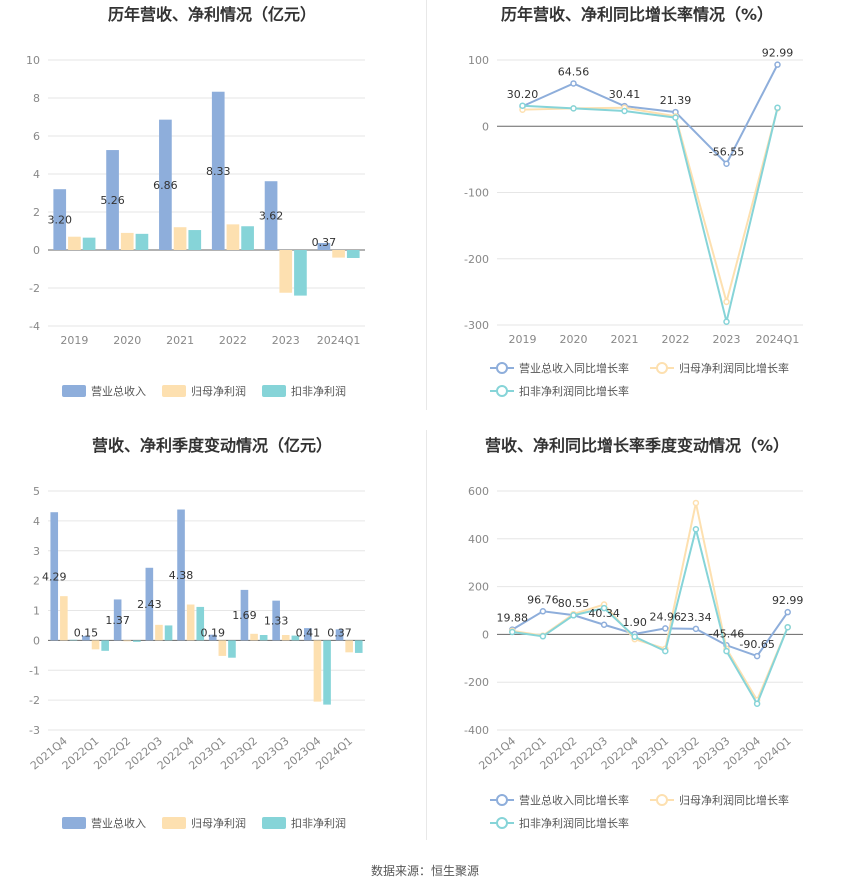 This screenshot has height=891, width=850. I want to click on data-label: 8.33, so click(218, 171).